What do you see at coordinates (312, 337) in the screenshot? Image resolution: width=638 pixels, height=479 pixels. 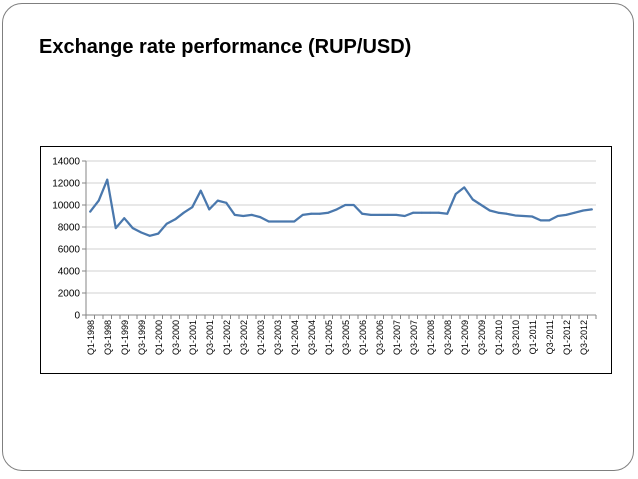 I see `x-tick-label: Q3-2004` at bounding box center [312, 337].